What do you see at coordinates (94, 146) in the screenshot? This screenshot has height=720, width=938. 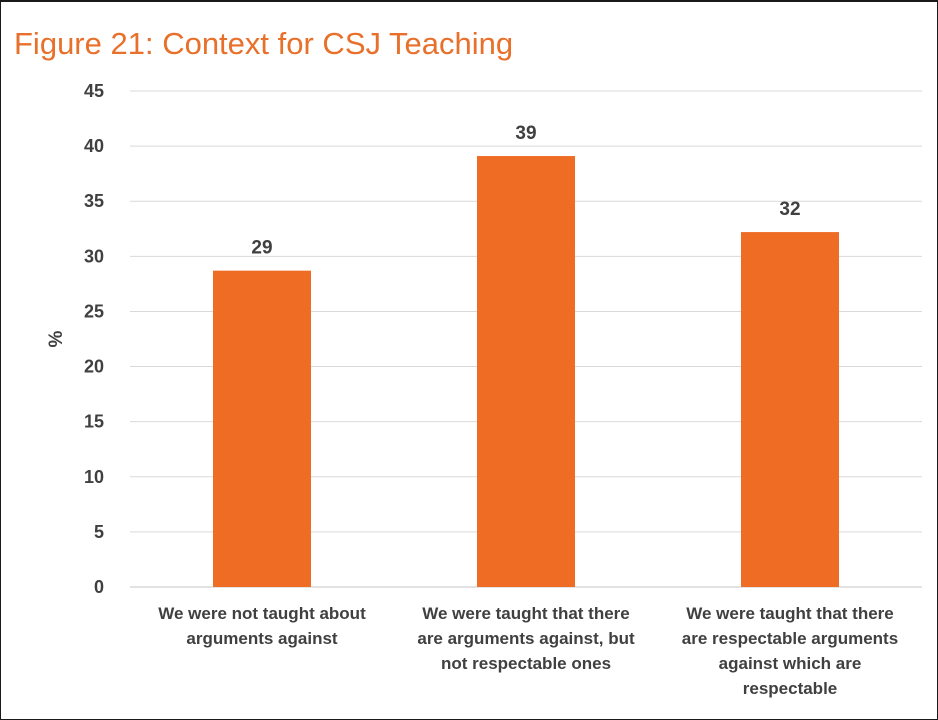 I see `y-tick-label: 40` at bounding box center [94, 146].